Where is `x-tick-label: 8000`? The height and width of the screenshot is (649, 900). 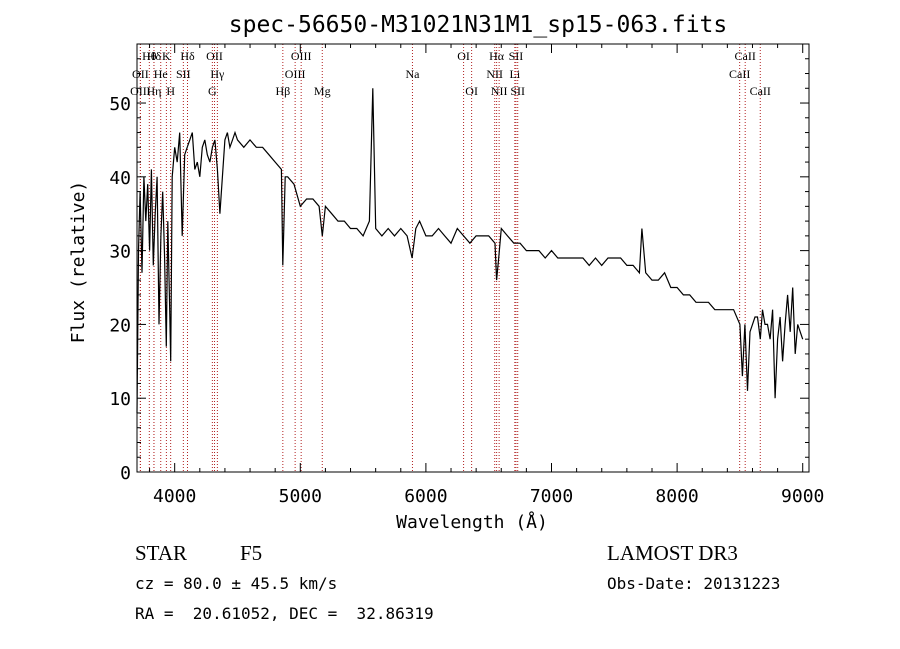 x-tick-label: 8000 is located at coordinates (676, 496).